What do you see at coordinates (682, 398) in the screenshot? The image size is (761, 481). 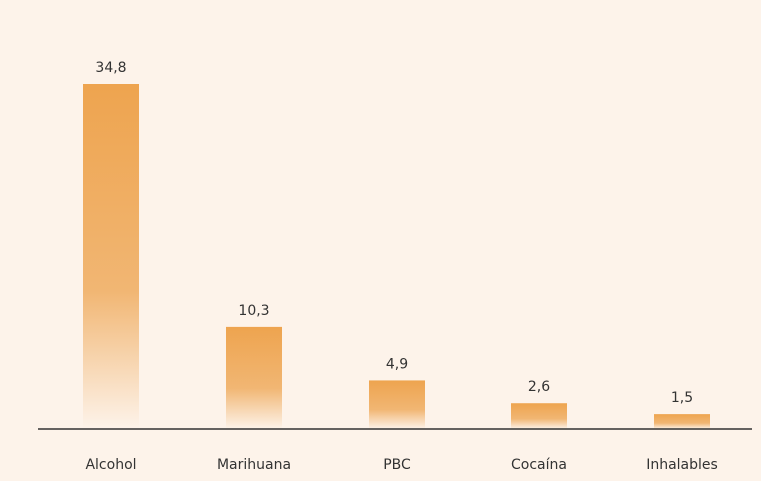 I see `value-label-4: 1,5` at bounding box center [682, 398].